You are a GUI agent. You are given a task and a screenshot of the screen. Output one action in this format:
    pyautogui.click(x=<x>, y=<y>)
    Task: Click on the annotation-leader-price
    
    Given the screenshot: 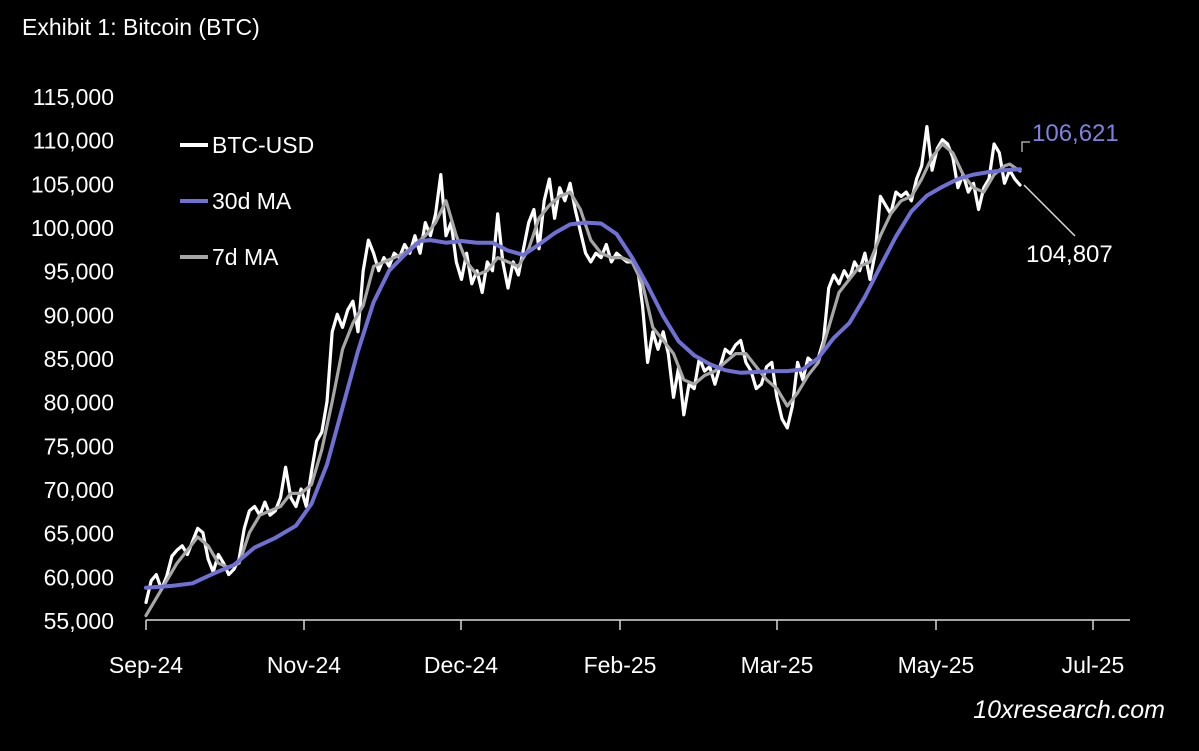 What is the action you would take?
    pyautogui.click(x=1049, y=210)
    